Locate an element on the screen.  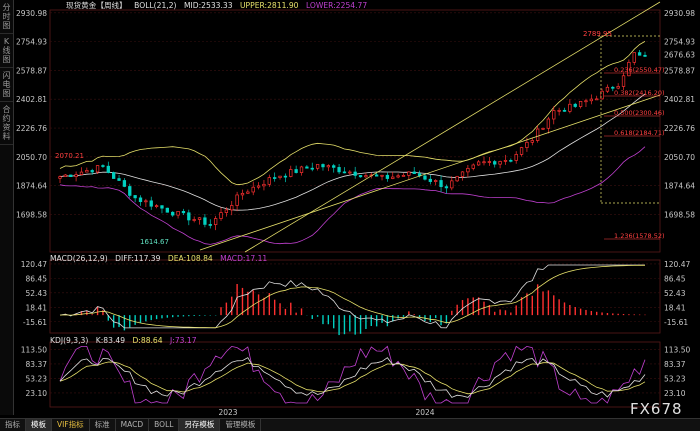
year-label: 2024 is located at coordinates (424, 412).